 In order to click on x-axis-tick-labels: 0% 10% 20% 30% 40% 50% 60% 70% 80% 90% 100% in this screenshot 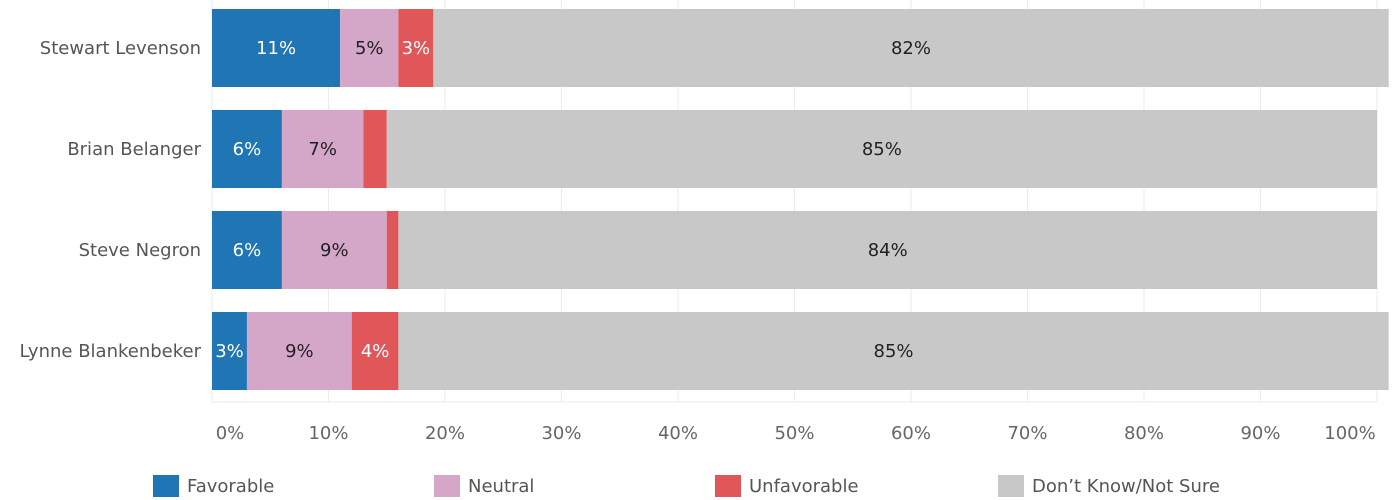, I will do `click(796, 433)`.